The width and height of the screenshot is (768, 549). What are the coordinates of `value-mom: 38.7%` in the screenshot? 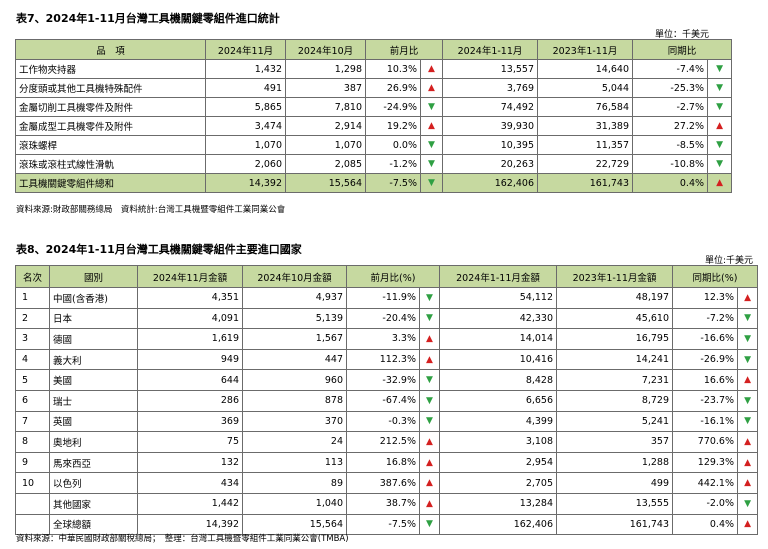 It's located at (383, 503).